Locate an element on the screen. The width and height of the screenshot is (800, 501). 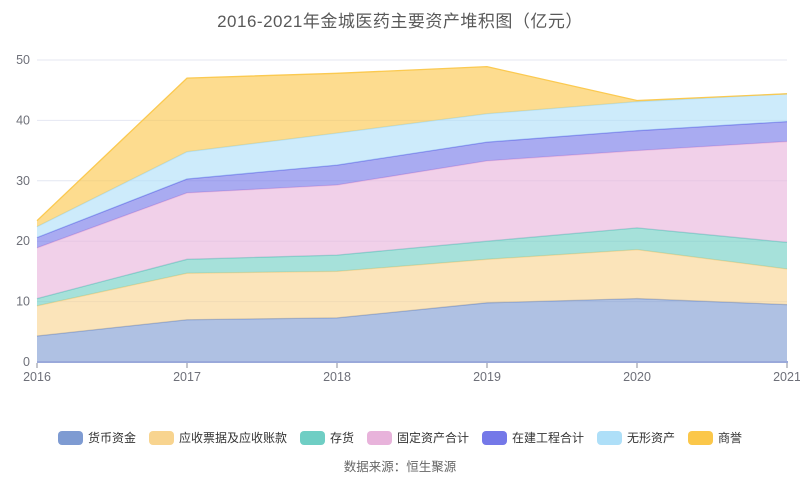
legend-label: 商誉 is located at coordinates (730, 438).